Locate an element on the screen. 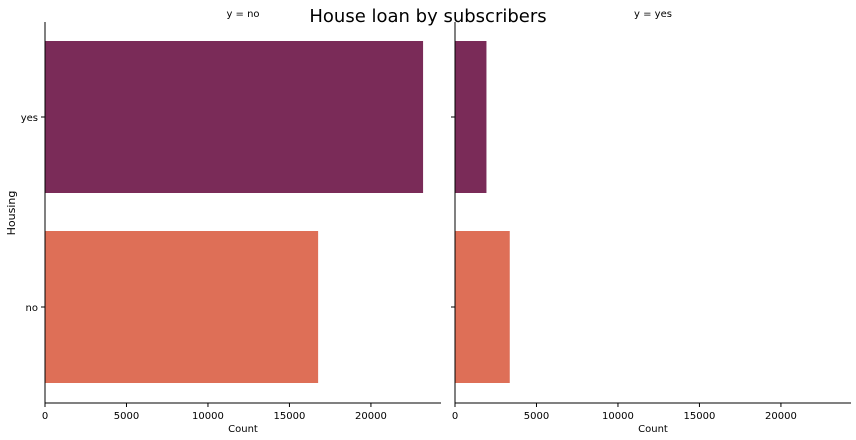 The height and width of the screenshot is (440, 856). chart-title: House loan by subscribers is located at coordinates (427, 16).